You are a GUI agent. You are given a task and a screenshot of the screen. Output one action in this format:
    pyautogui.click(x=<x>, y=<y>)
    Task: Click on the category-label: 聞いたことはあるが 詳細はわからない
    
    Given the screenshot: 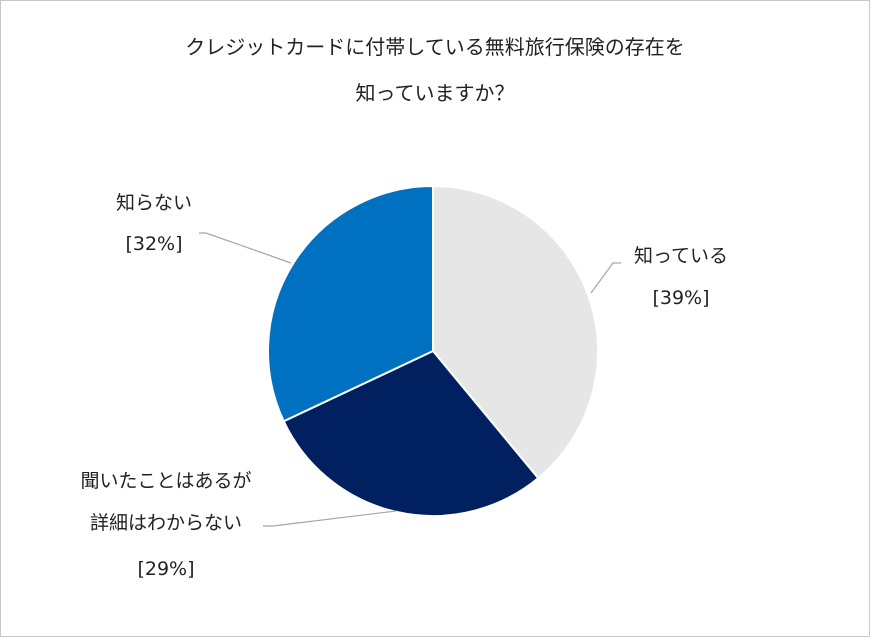 What is the action you would take?
    pyautogui.click(x=166, y=502)
    